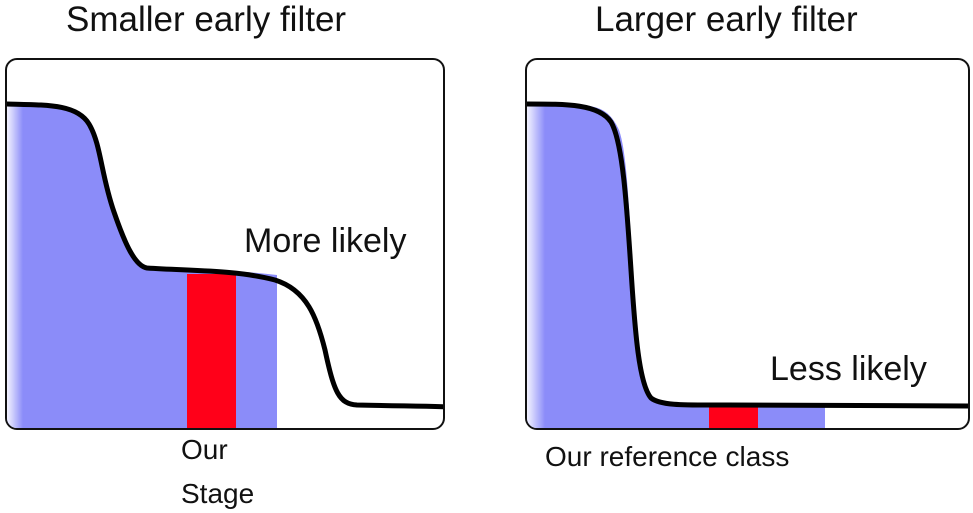 The width and height of the screenshot is (973, 513). I want to click on reference-class-marker, so click(733, 416).